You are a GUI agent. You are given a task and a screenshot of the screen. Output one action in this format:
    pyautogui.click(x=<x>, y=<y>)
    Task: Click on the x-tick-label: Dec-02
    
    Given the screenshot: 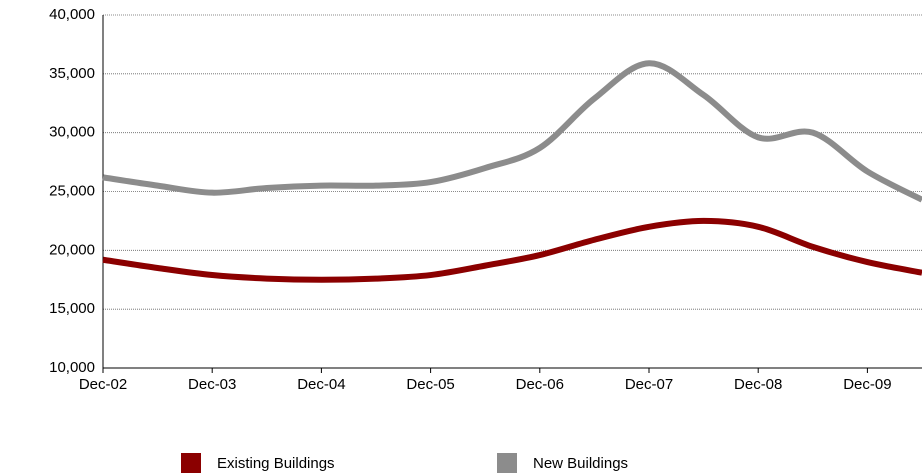 What is the action you would take?
    pyautogui.click(x=103, y=384)
    